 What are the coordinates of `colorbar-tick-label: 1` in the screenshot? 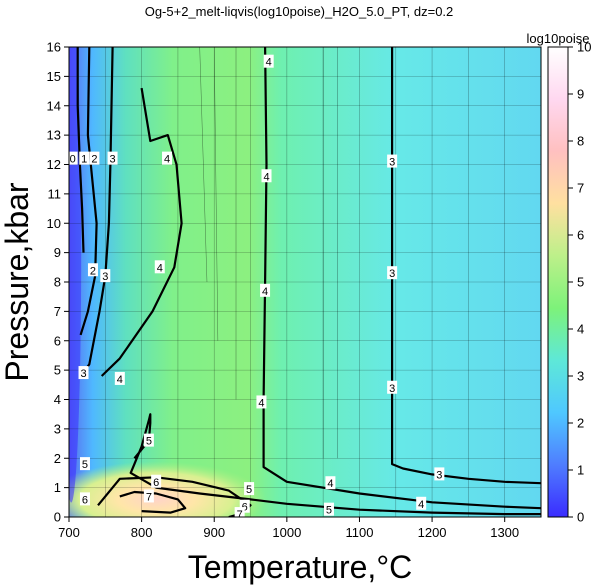 It's located at (580, 470).